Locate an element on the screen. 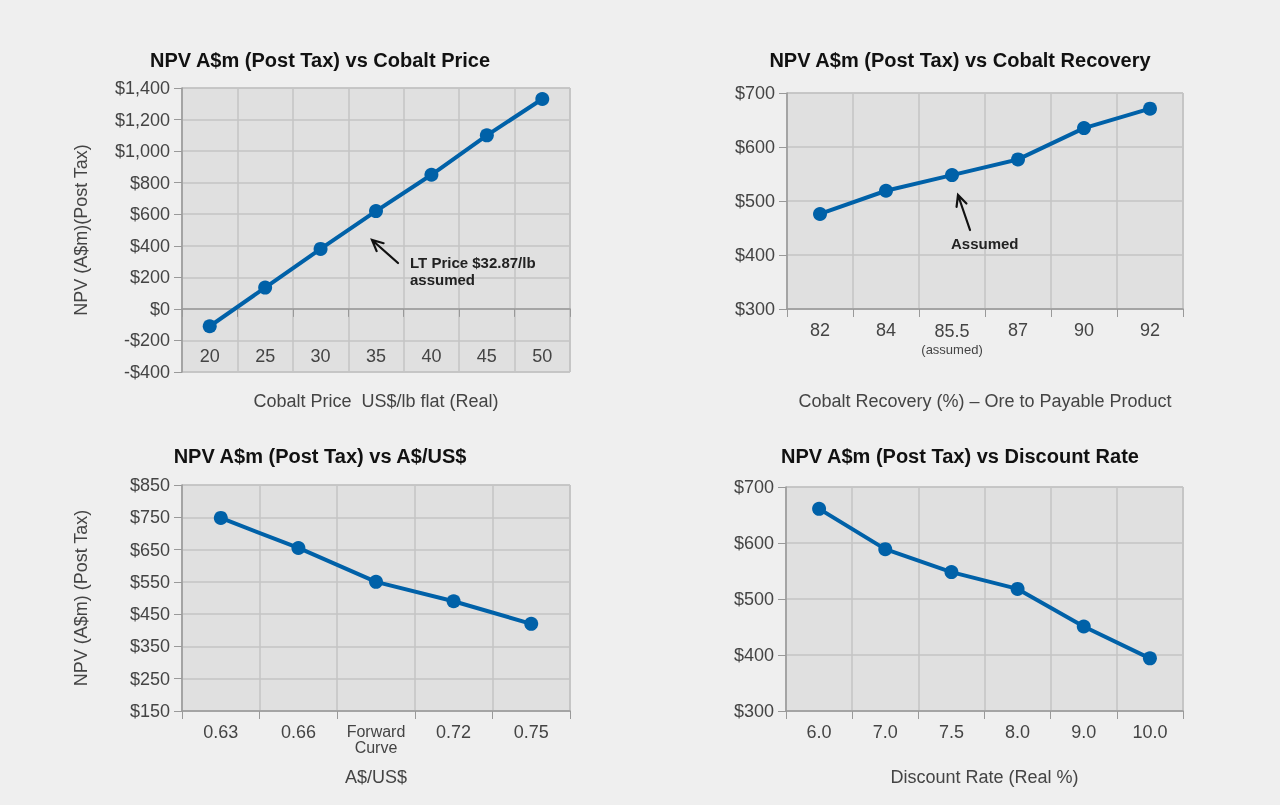 This screenshot has width=1280, height=805. y-tick-label: $200 is located at coordinates (149, 277).